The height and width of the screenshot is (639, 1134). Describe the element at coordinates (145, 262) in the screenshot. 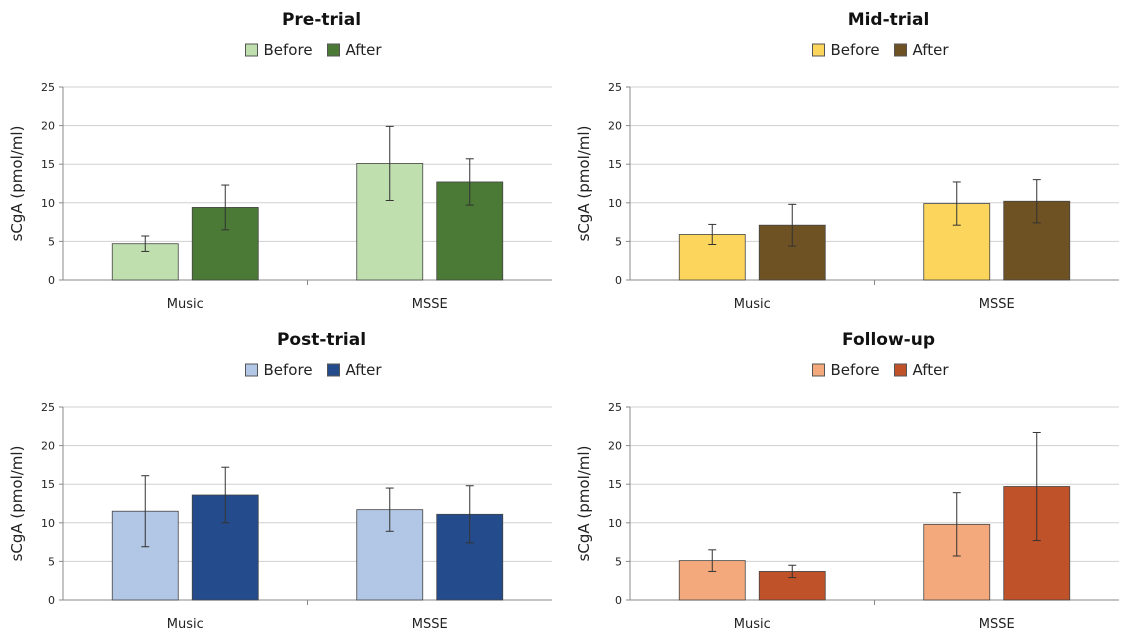

I see `bar-before-music` at that location.